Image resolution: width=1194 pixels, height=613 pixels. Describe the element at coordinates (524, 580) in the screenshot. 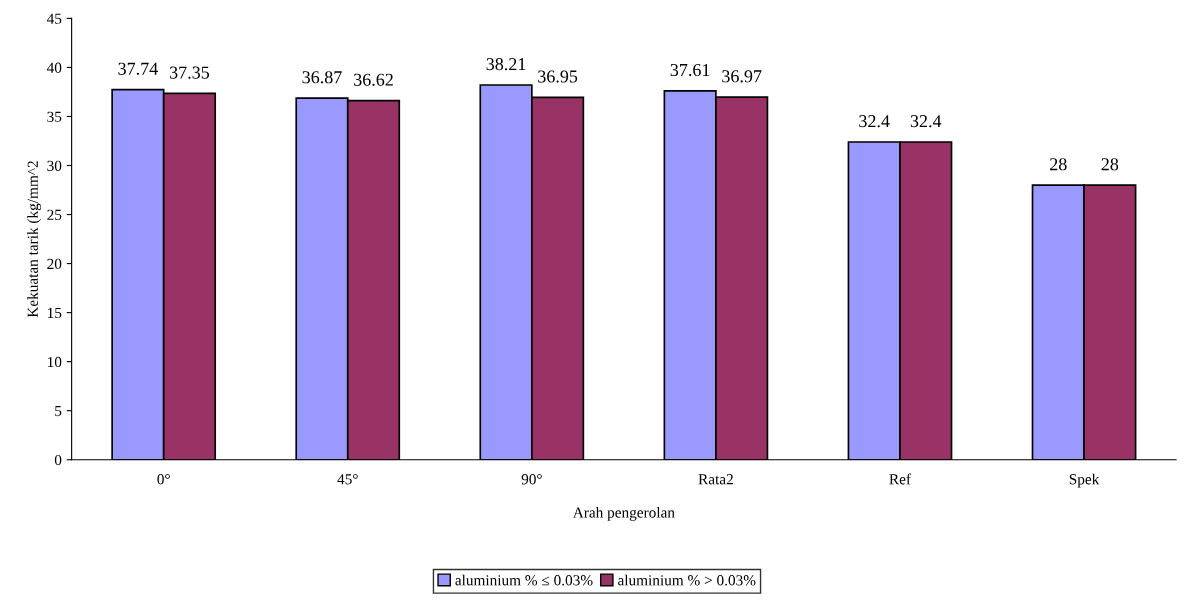

I see `legend-label: aluminium % ≤ 0.03%` at that location.